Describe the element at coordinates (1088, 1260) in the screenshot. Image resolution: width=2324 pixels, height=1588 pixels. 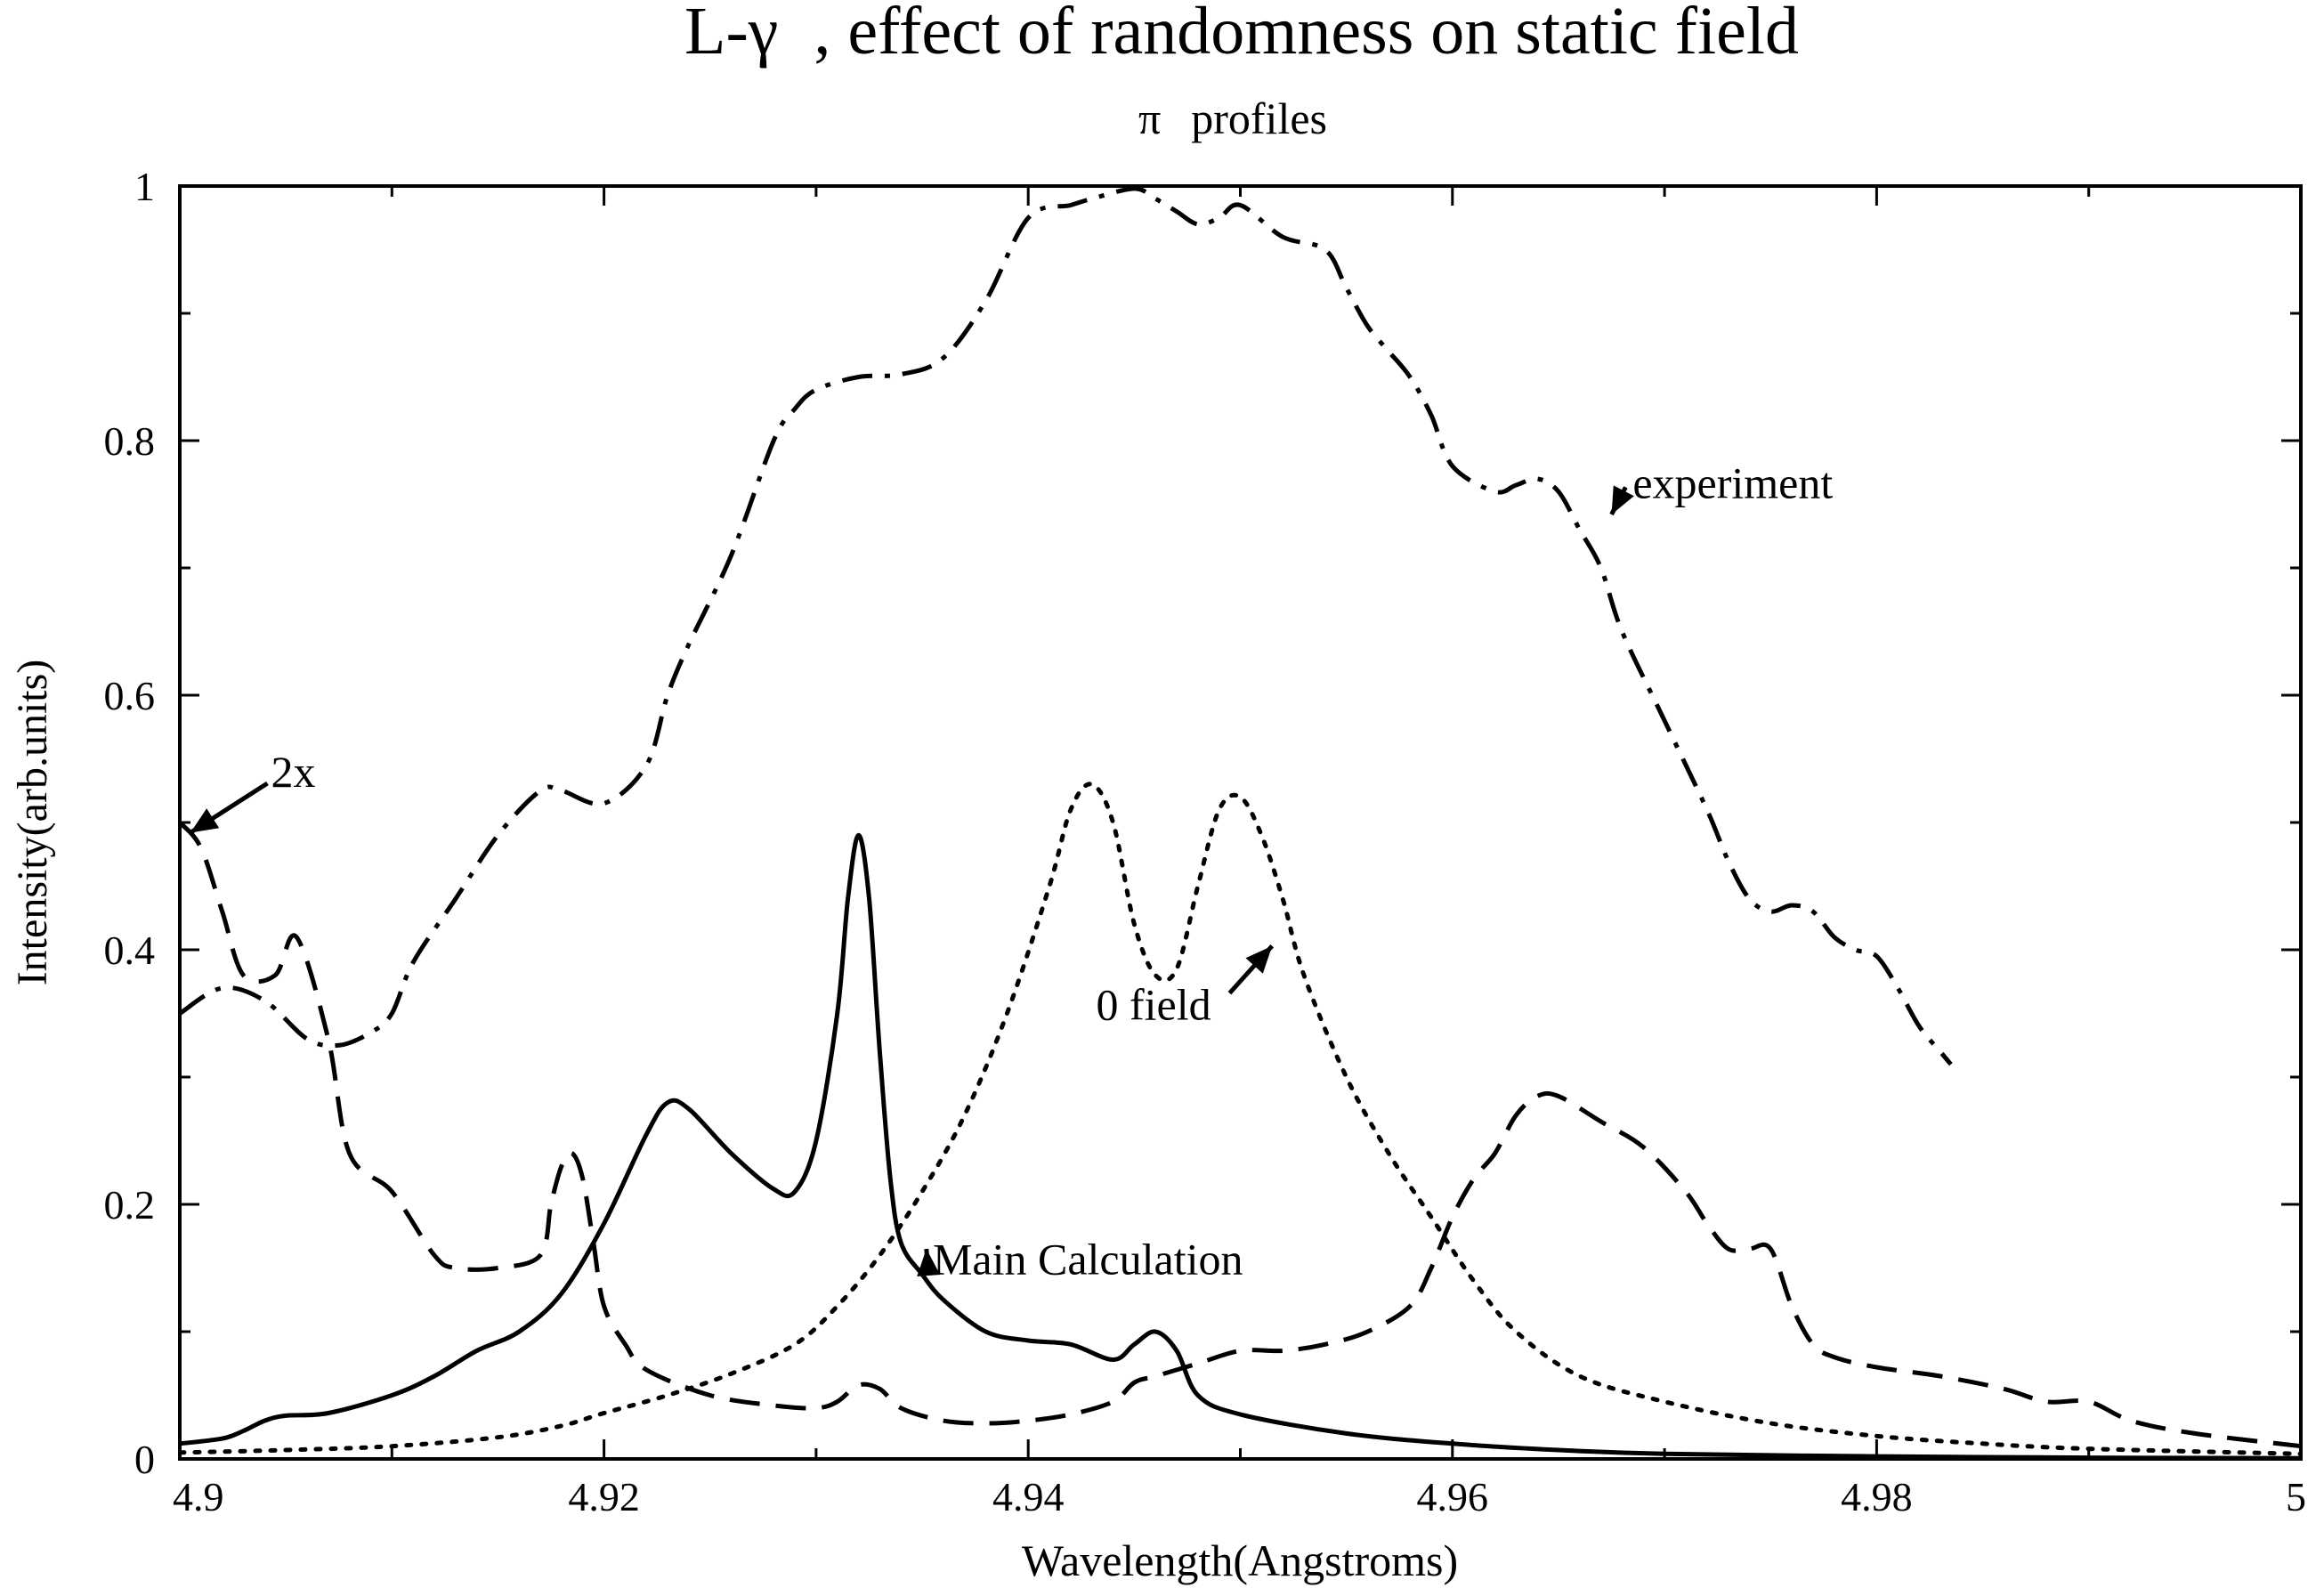
I see `annotation-text: Main Calculation` at that location.